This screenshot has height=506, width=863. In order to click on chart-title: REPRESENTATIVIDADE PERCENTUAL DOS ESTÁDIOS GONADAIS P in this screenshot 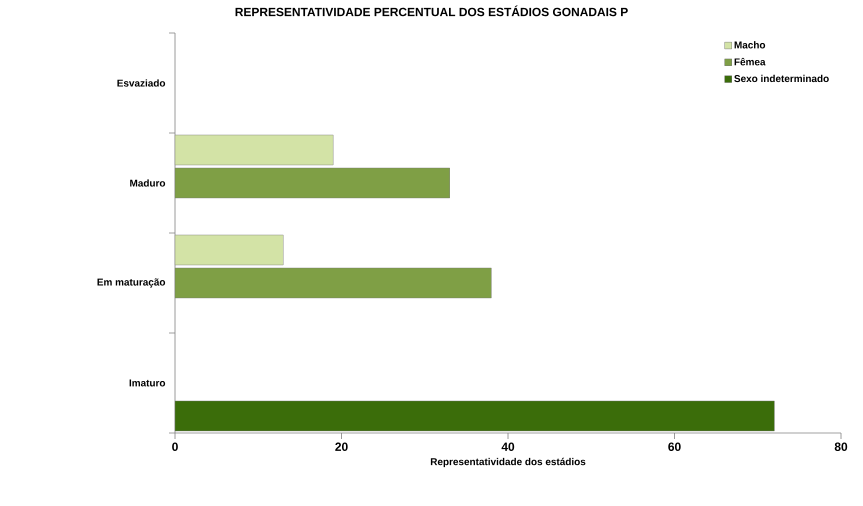, I will do `click(432, 11)`.